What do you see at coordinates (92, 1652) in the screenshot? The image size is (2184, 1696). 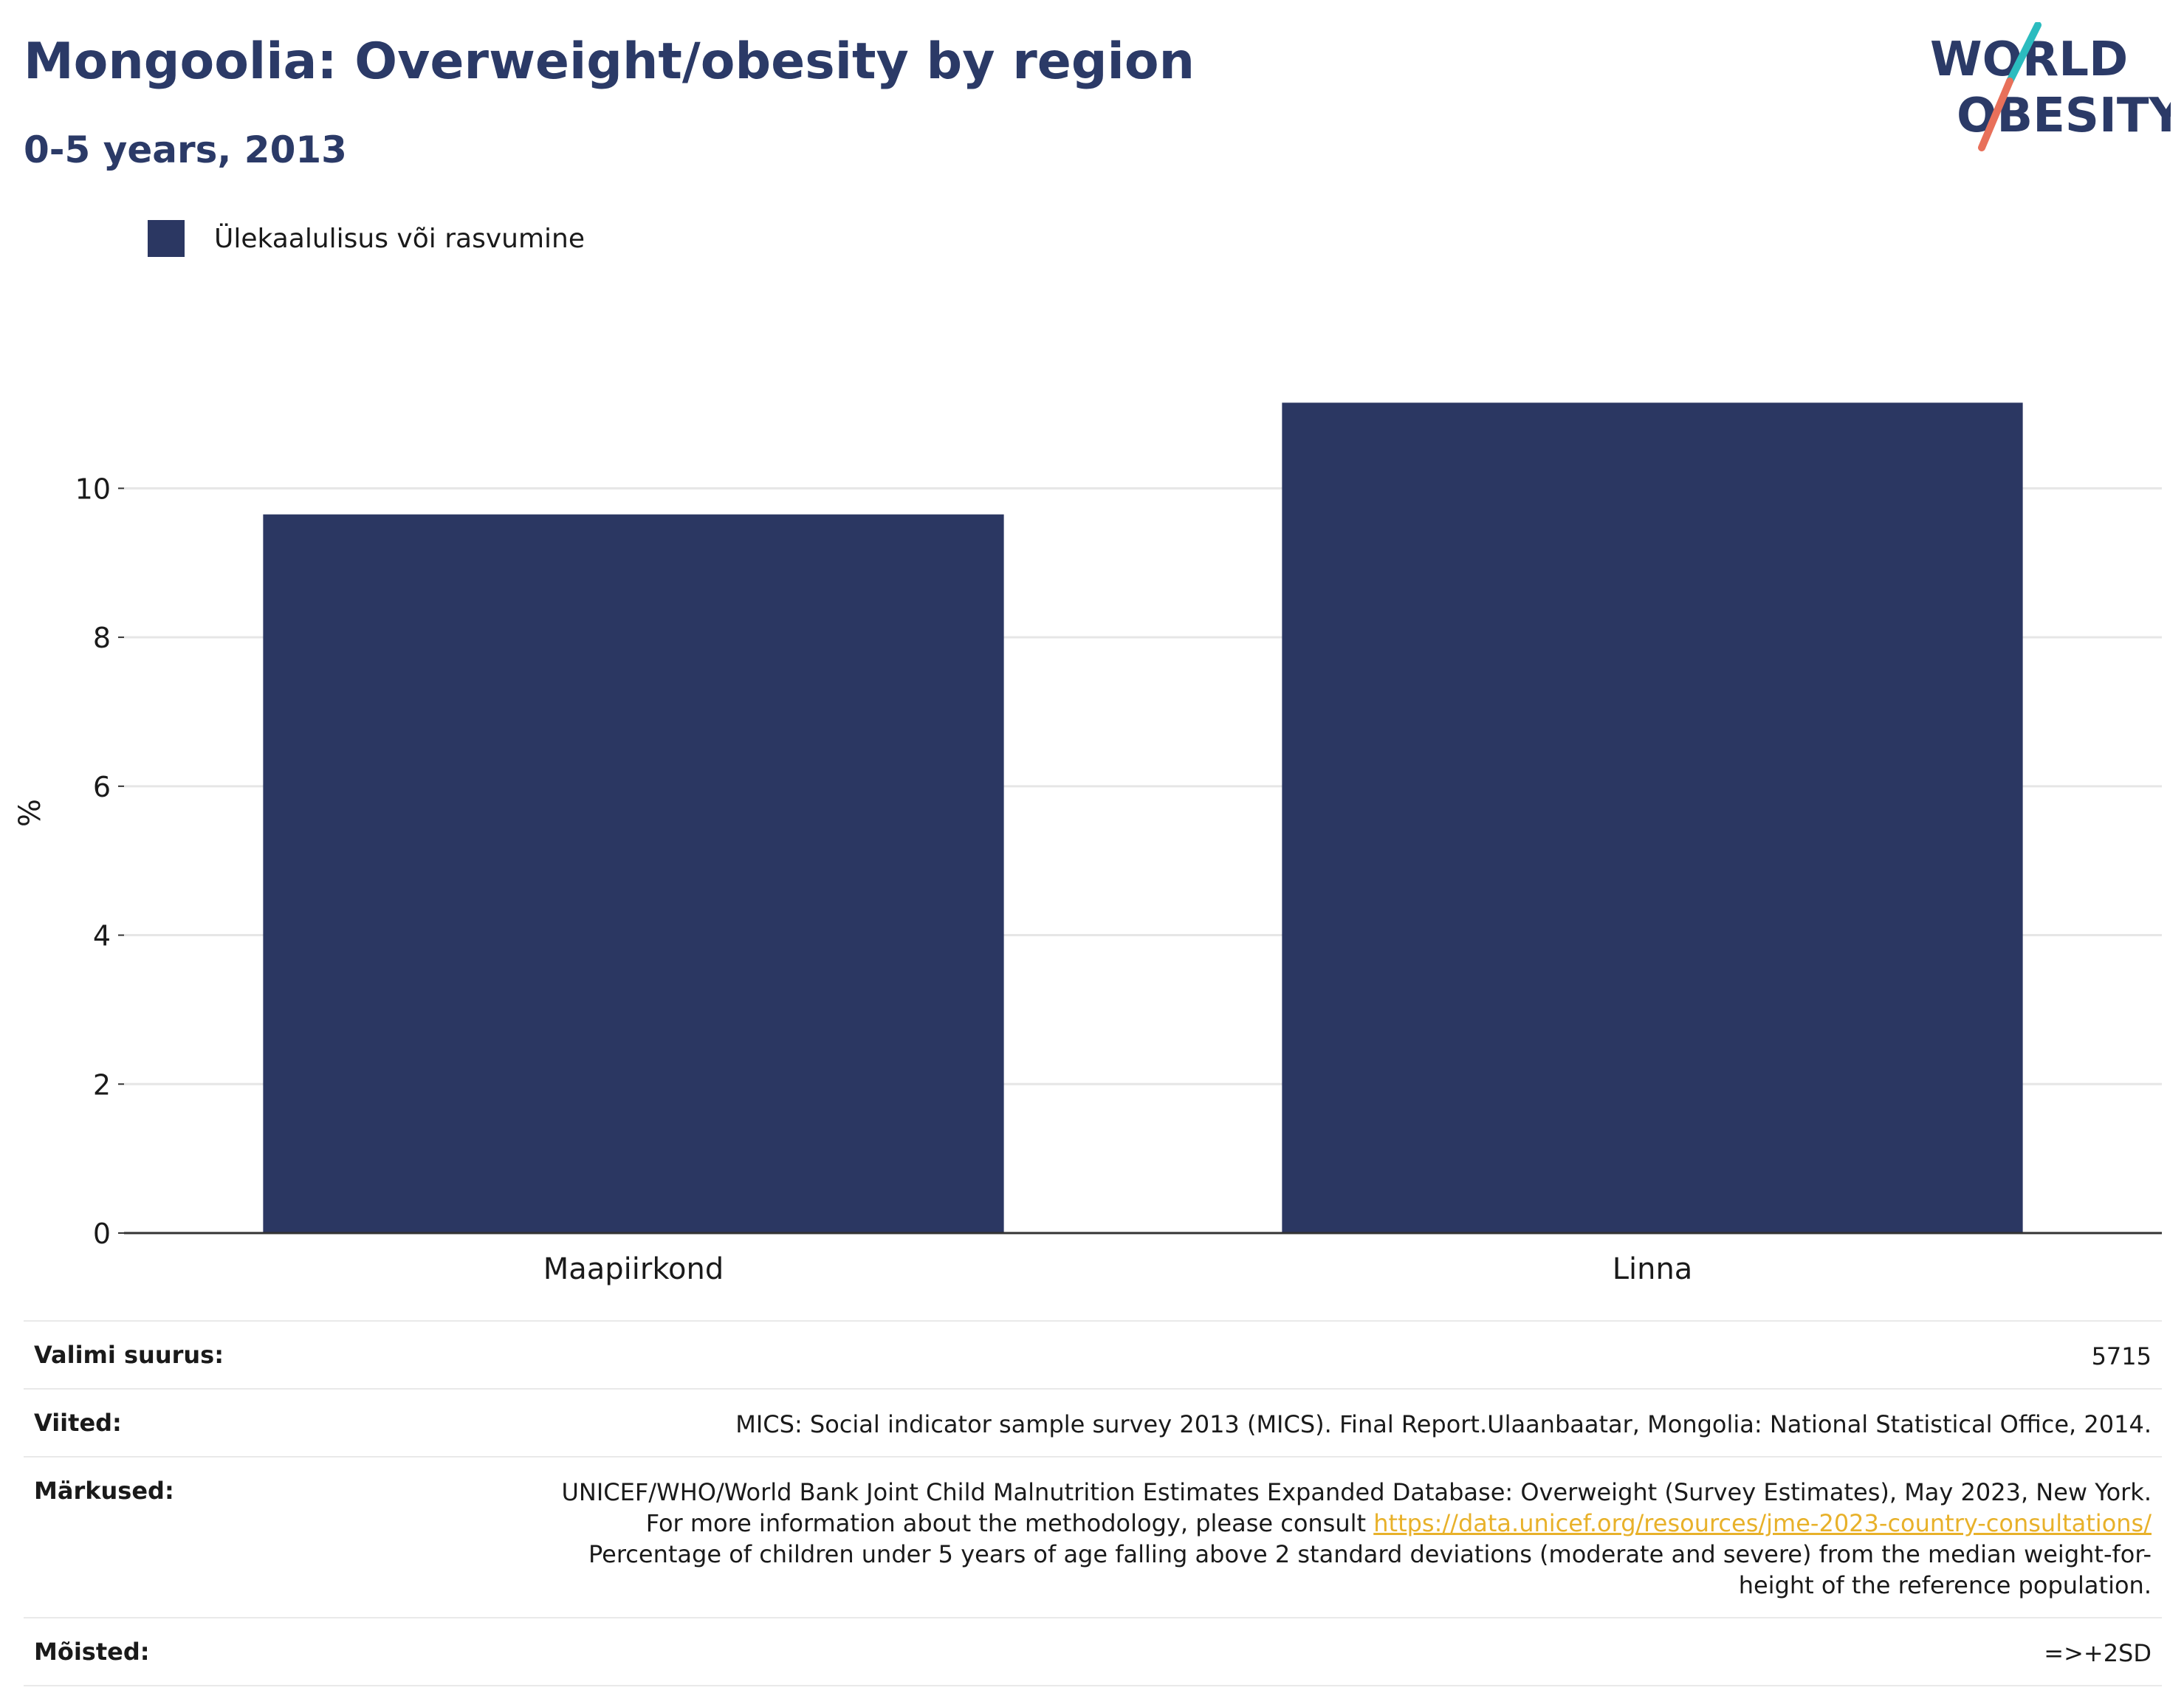 I see `definitions-label: Mõisted:` at bounding box center [92, 1652].